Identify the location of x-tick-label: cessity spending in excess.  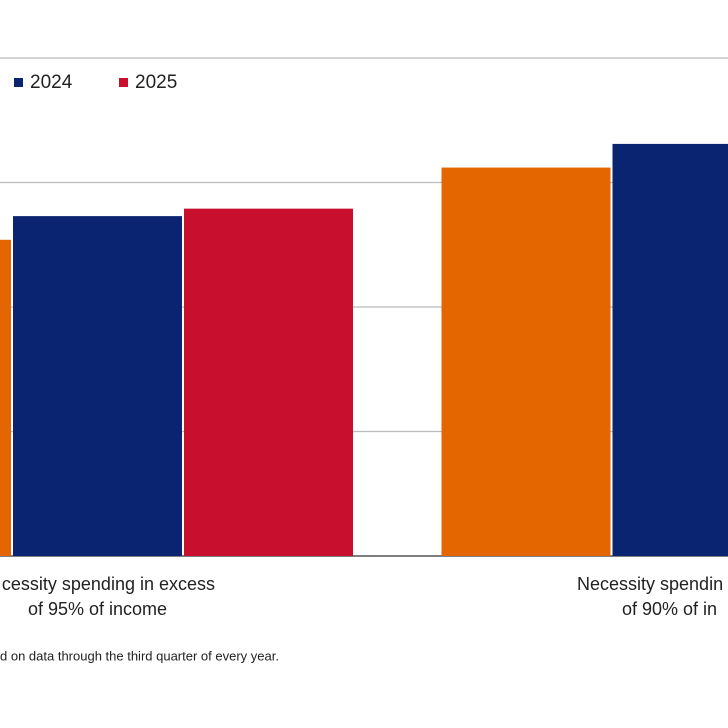
(108, 584).